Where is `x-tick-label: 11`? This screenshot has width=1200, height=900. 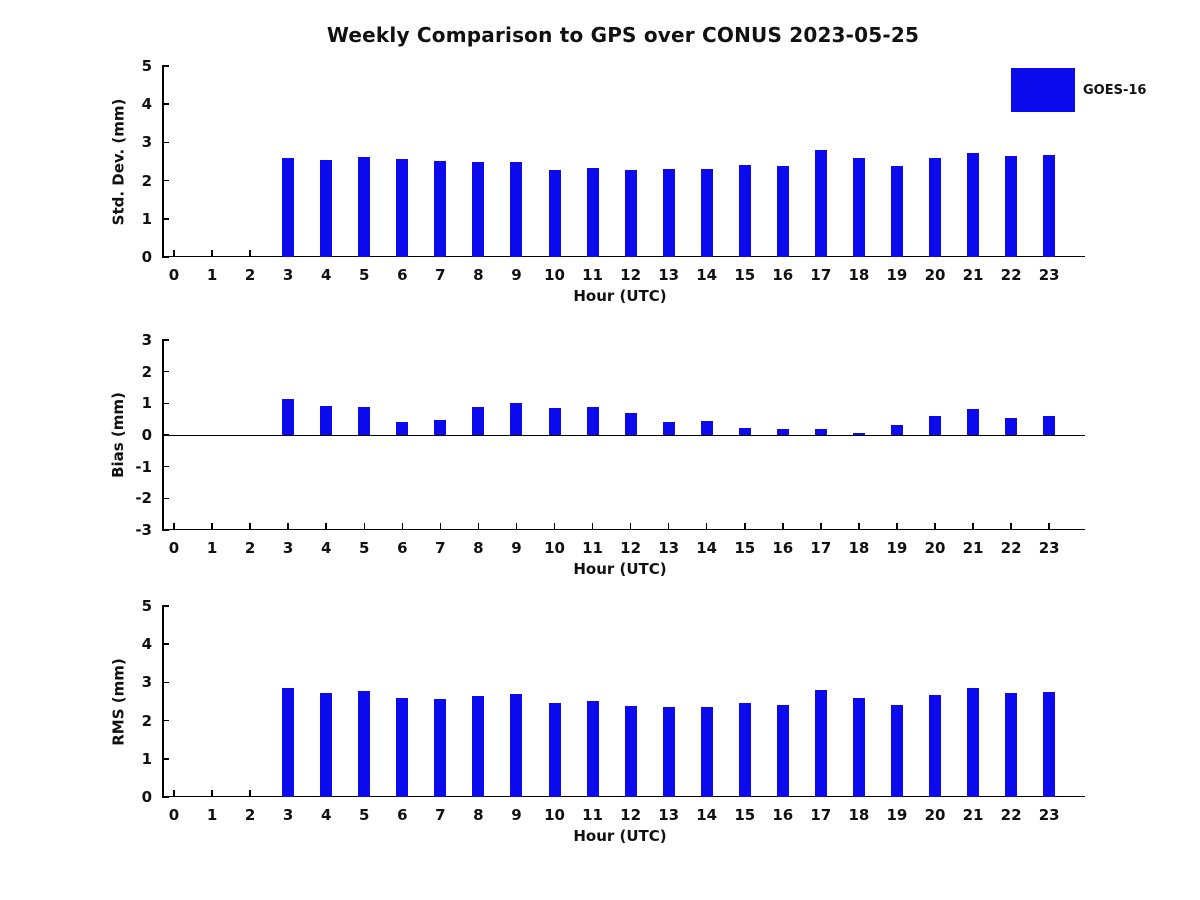
x-tick-label: 11 is located at coordinates (592, 548).